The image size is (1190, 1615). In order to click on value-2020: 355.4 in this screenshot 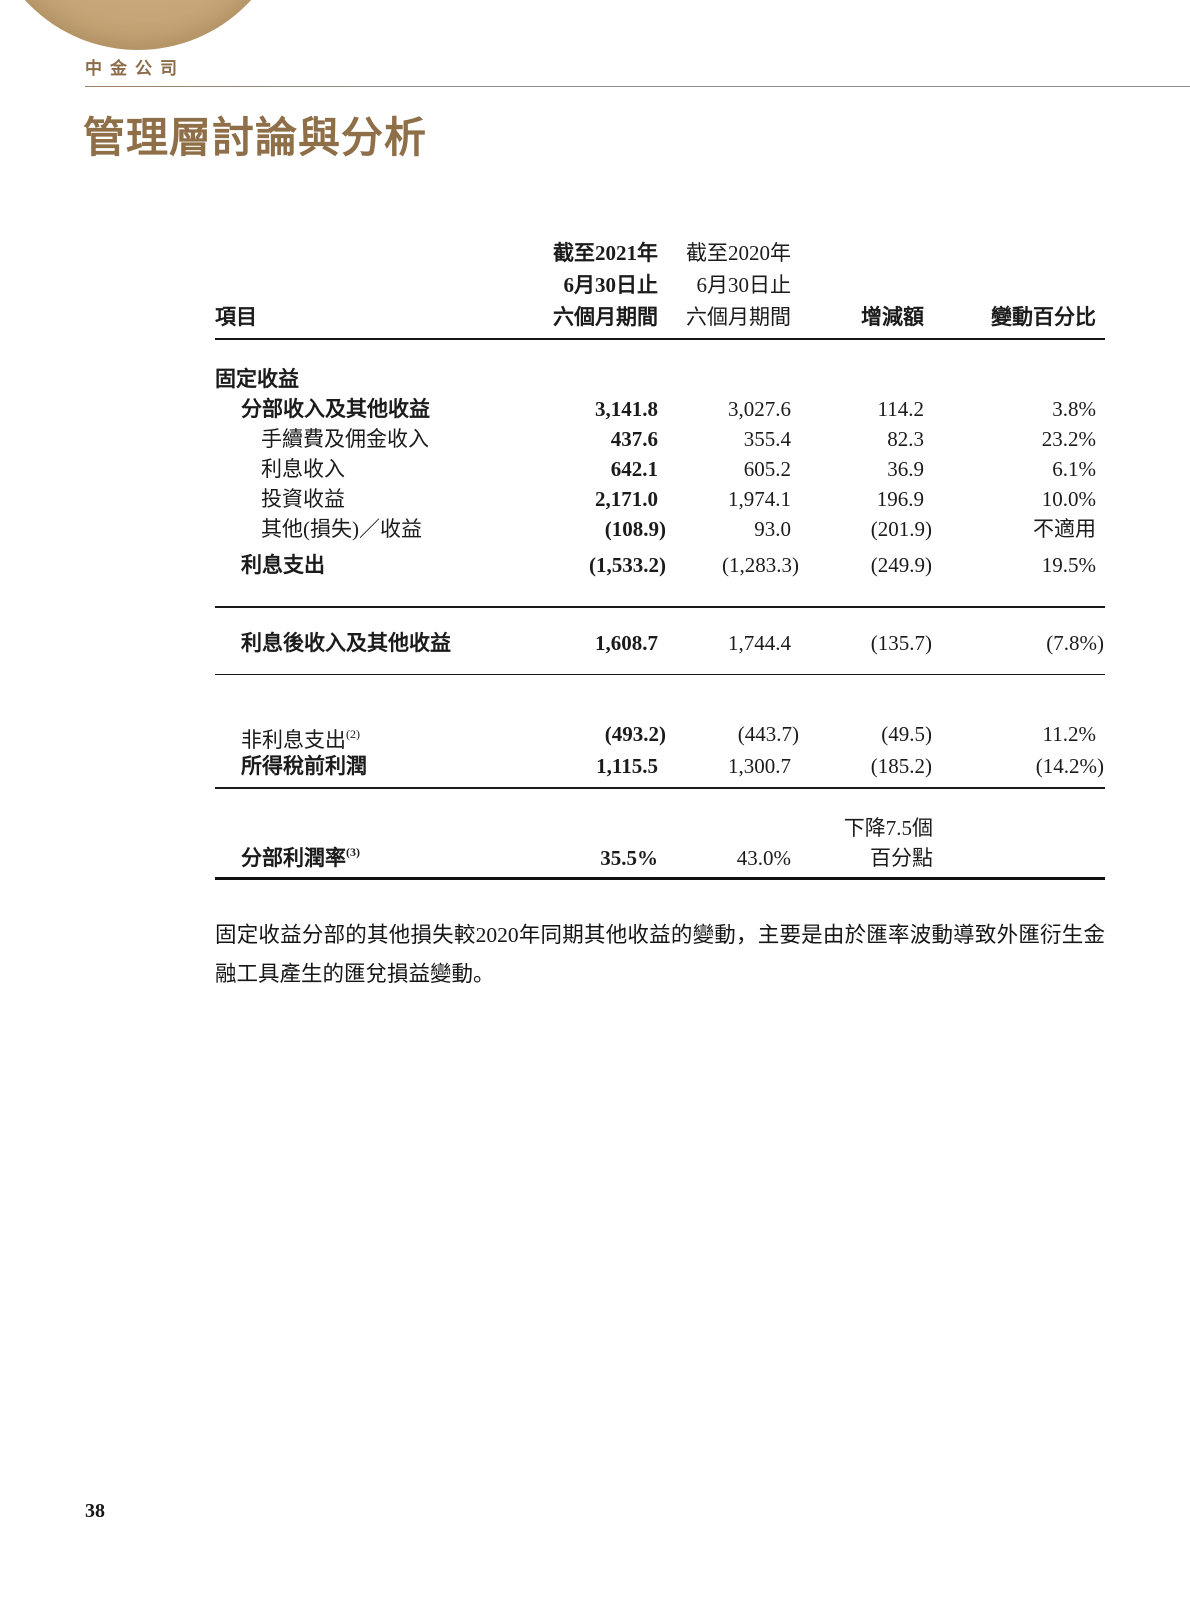, I will do `click(767, 439)`.